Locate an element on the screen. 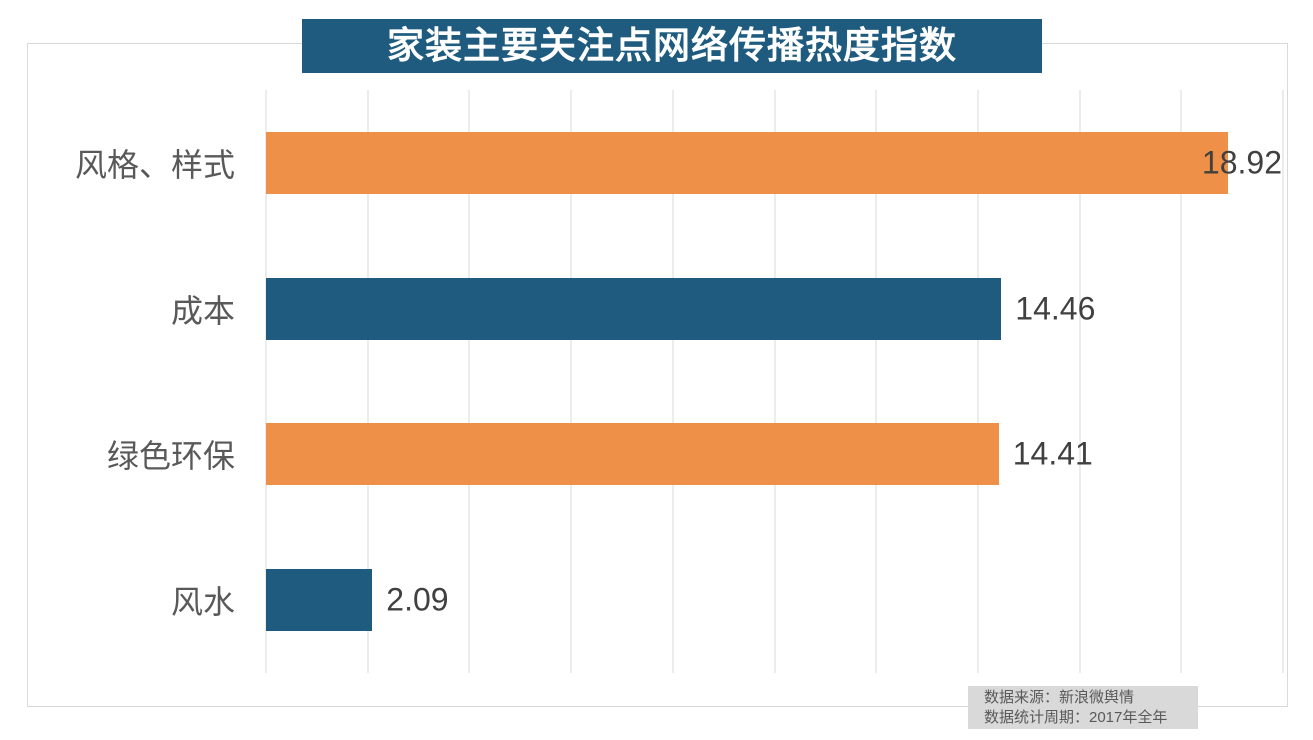 The width and height of the screenshot is (1313, 740). value-label: 2.09 is located at coordinates (417, 599).